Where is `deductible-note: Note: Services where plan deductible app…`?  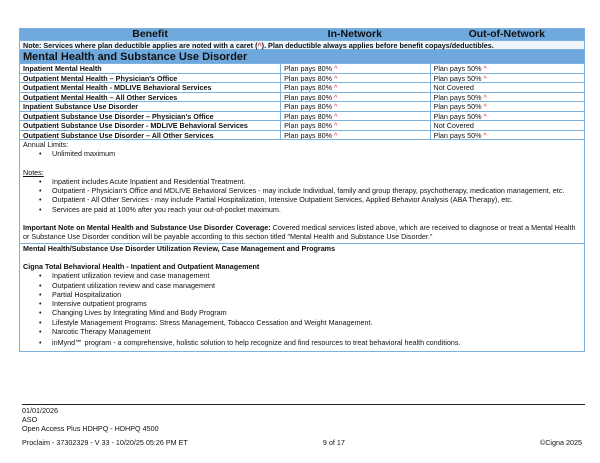 deductible-note: Note: Services where plan deductible app… is located at coordinates (302, 45).